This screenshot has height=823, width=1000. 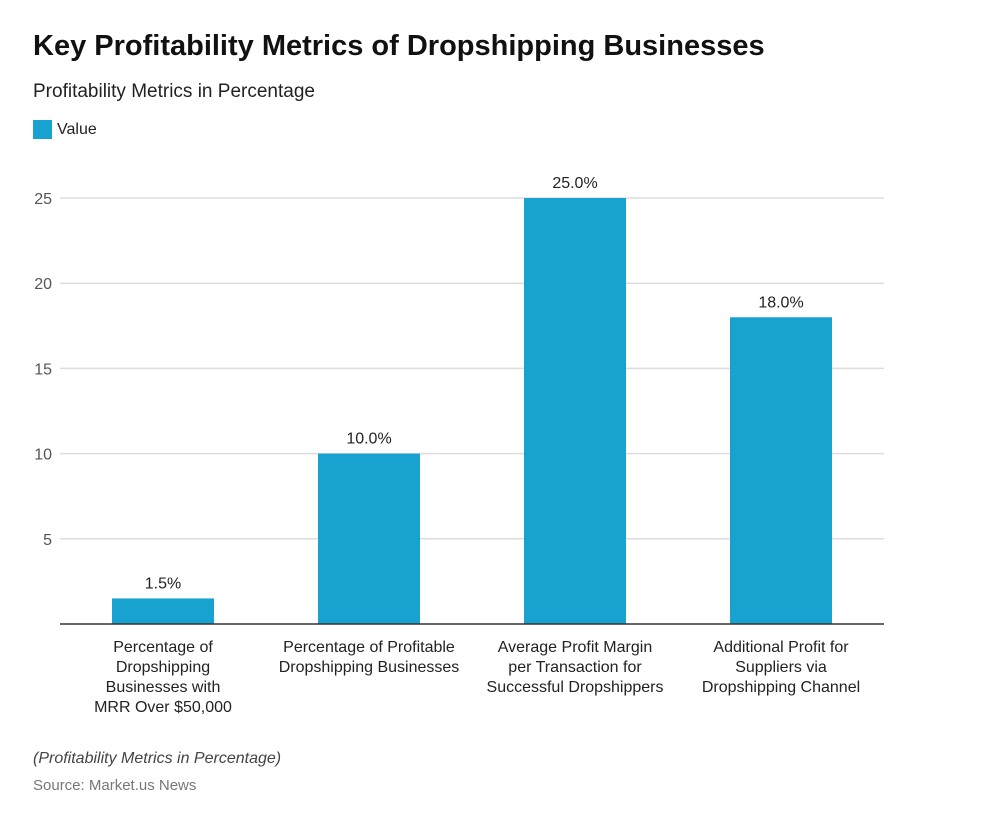 What do you see at coordinates (43, 284) in the screenshot?
I see `y-tick-label: 20` at bounding box center [43, 284].